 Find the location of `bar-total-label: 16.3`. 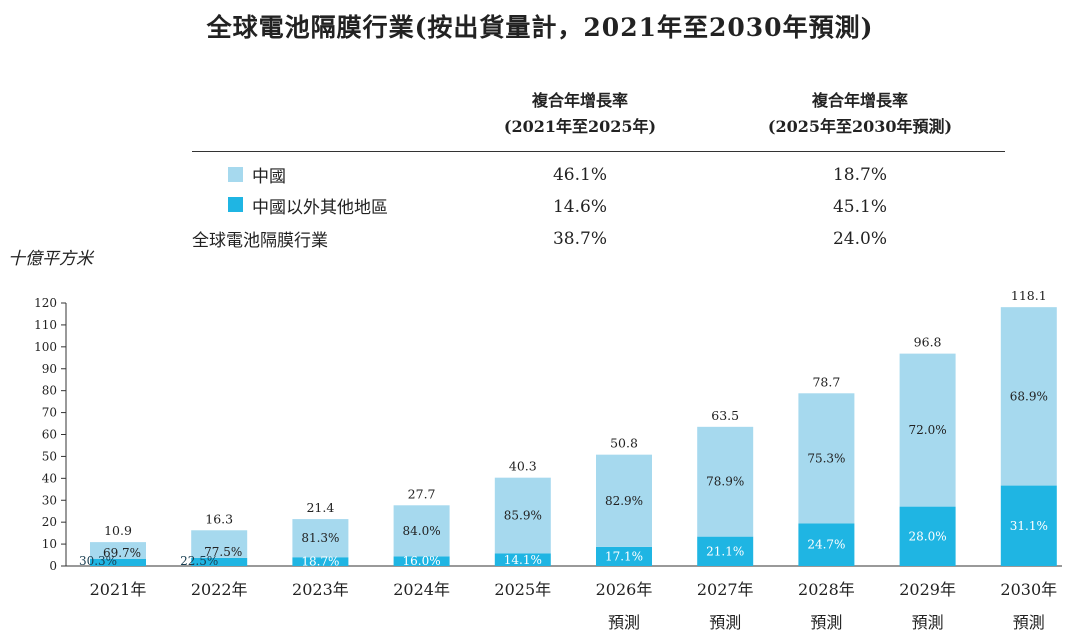

bar-total-label: 16.3 is located at coordinates (219, 518).